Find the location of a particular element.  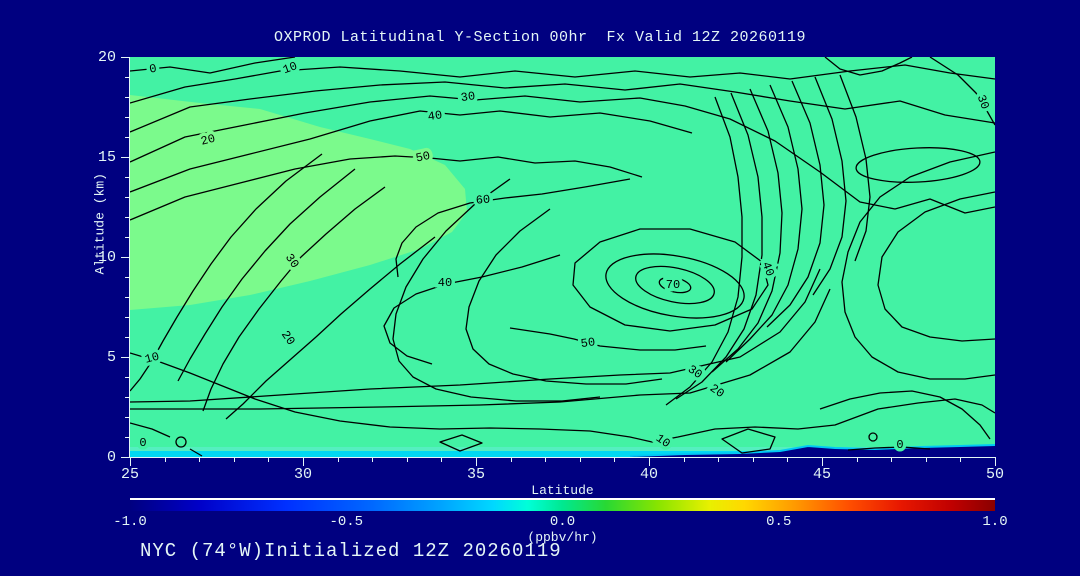

init-annotation: NYC (74°W)Initialized 12Z 20260119 is located at coordinates (351, 551).